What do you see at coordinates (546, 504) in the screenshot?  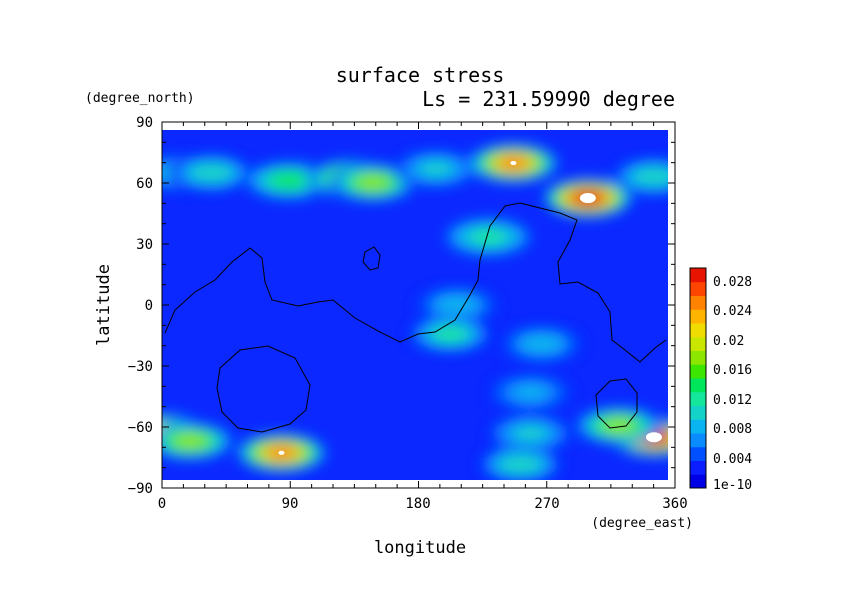 I see `x-tick-label: 270` at bounding box center [546, 504].